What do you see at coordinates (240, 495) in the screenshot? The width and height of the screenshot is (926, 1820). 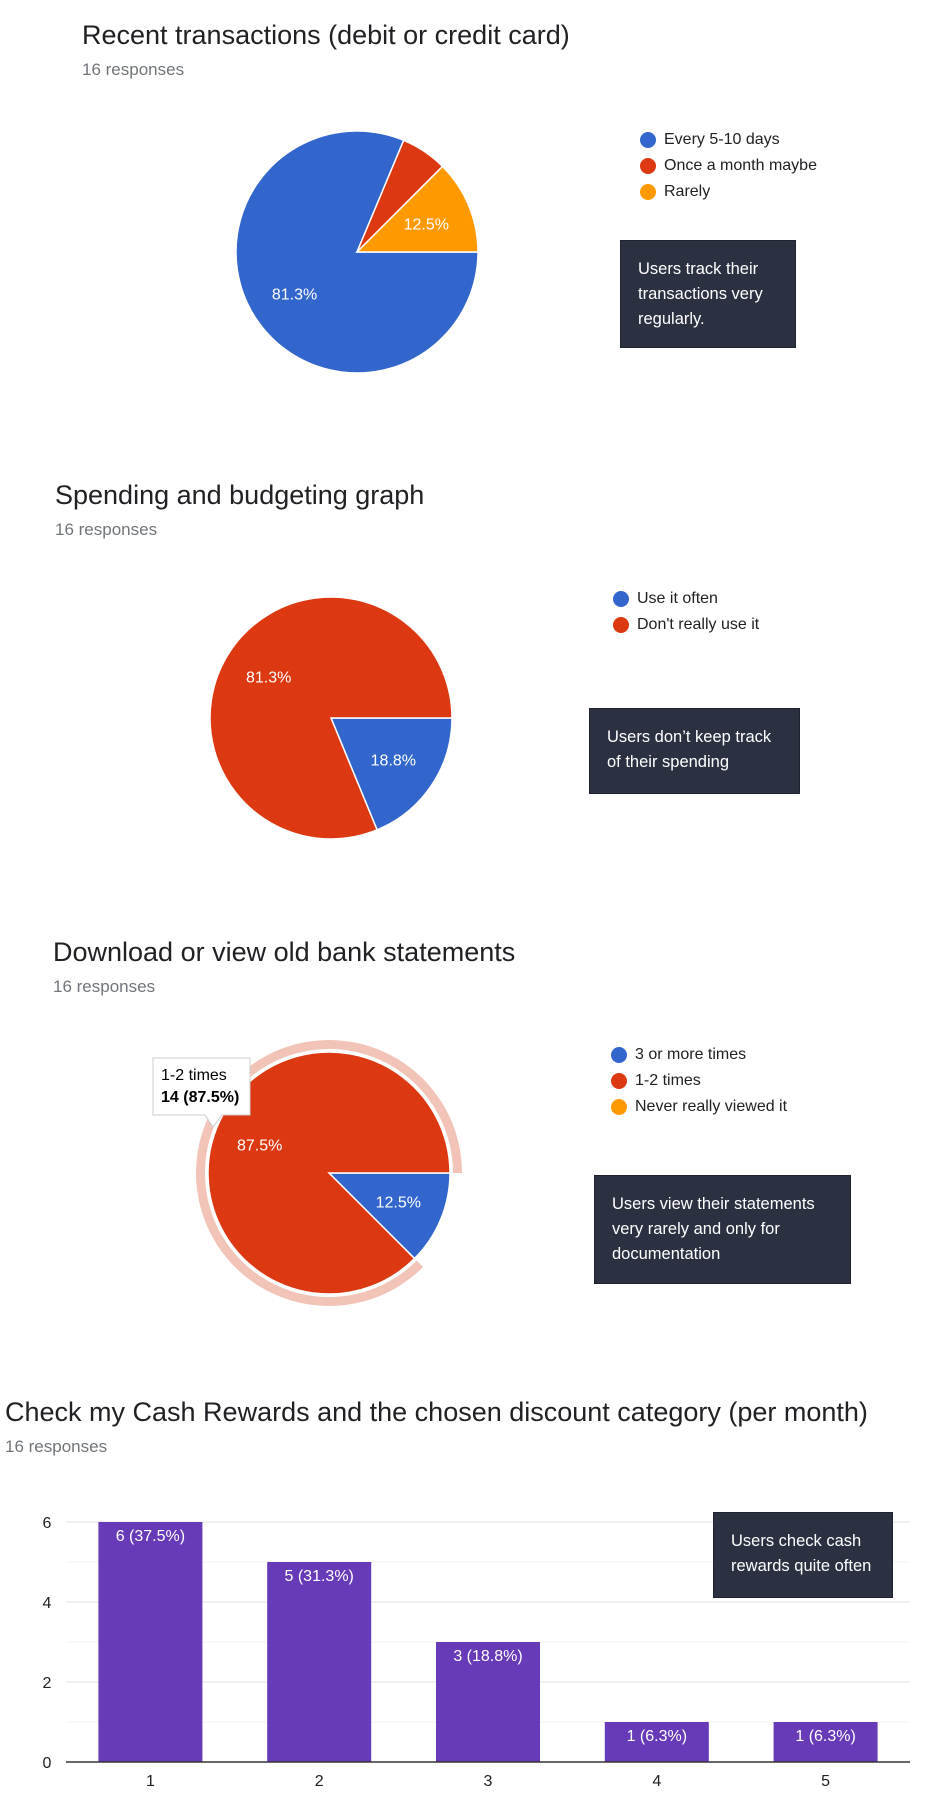 I see `chart-title: Spending and budgeting graph` at bounding box center [240, 495].